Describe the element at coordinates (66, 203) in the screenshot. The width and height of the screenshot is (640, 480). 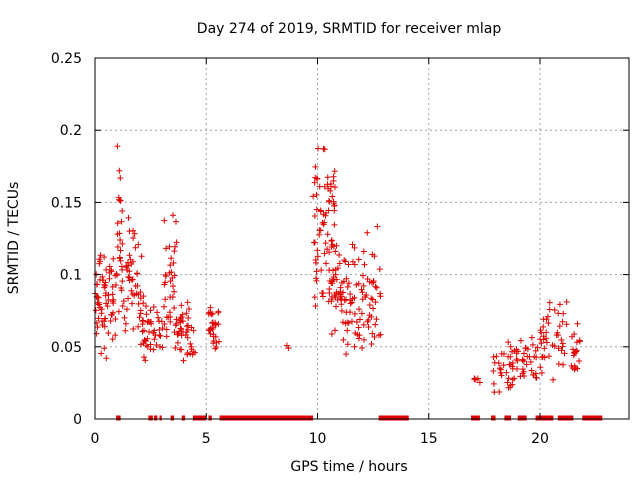
I see `y-tick-label: 0.15` at that location.